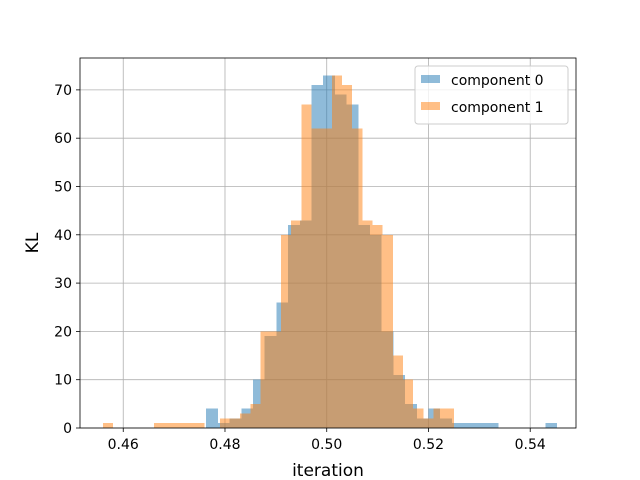 This screenshot has width=640, height=480. What do you see at coordinates (328, 470) in the screenshot?
I see `x-axis-label: iteration` at bounding box center [328, 470].